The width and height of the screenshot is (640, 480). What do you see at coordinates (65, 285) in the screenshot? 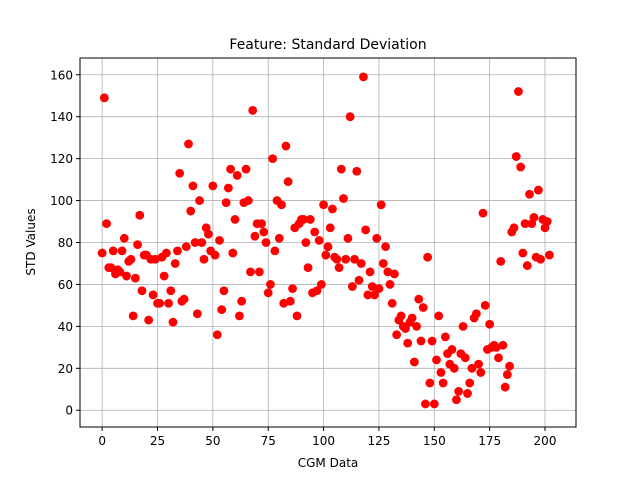
I see `y-tick-label: 60` at bounding box center [65, 285].